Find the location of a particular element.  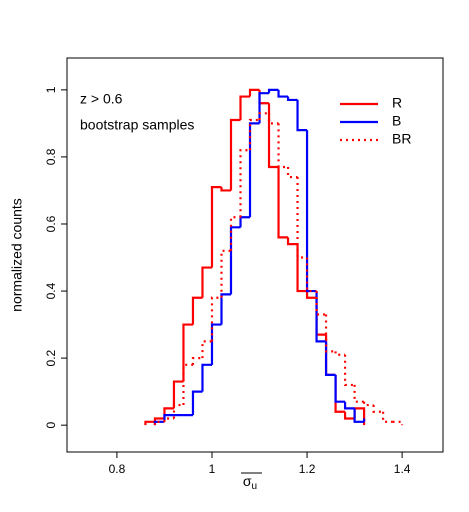

legend-label: B is located at coordinates (396, 121).